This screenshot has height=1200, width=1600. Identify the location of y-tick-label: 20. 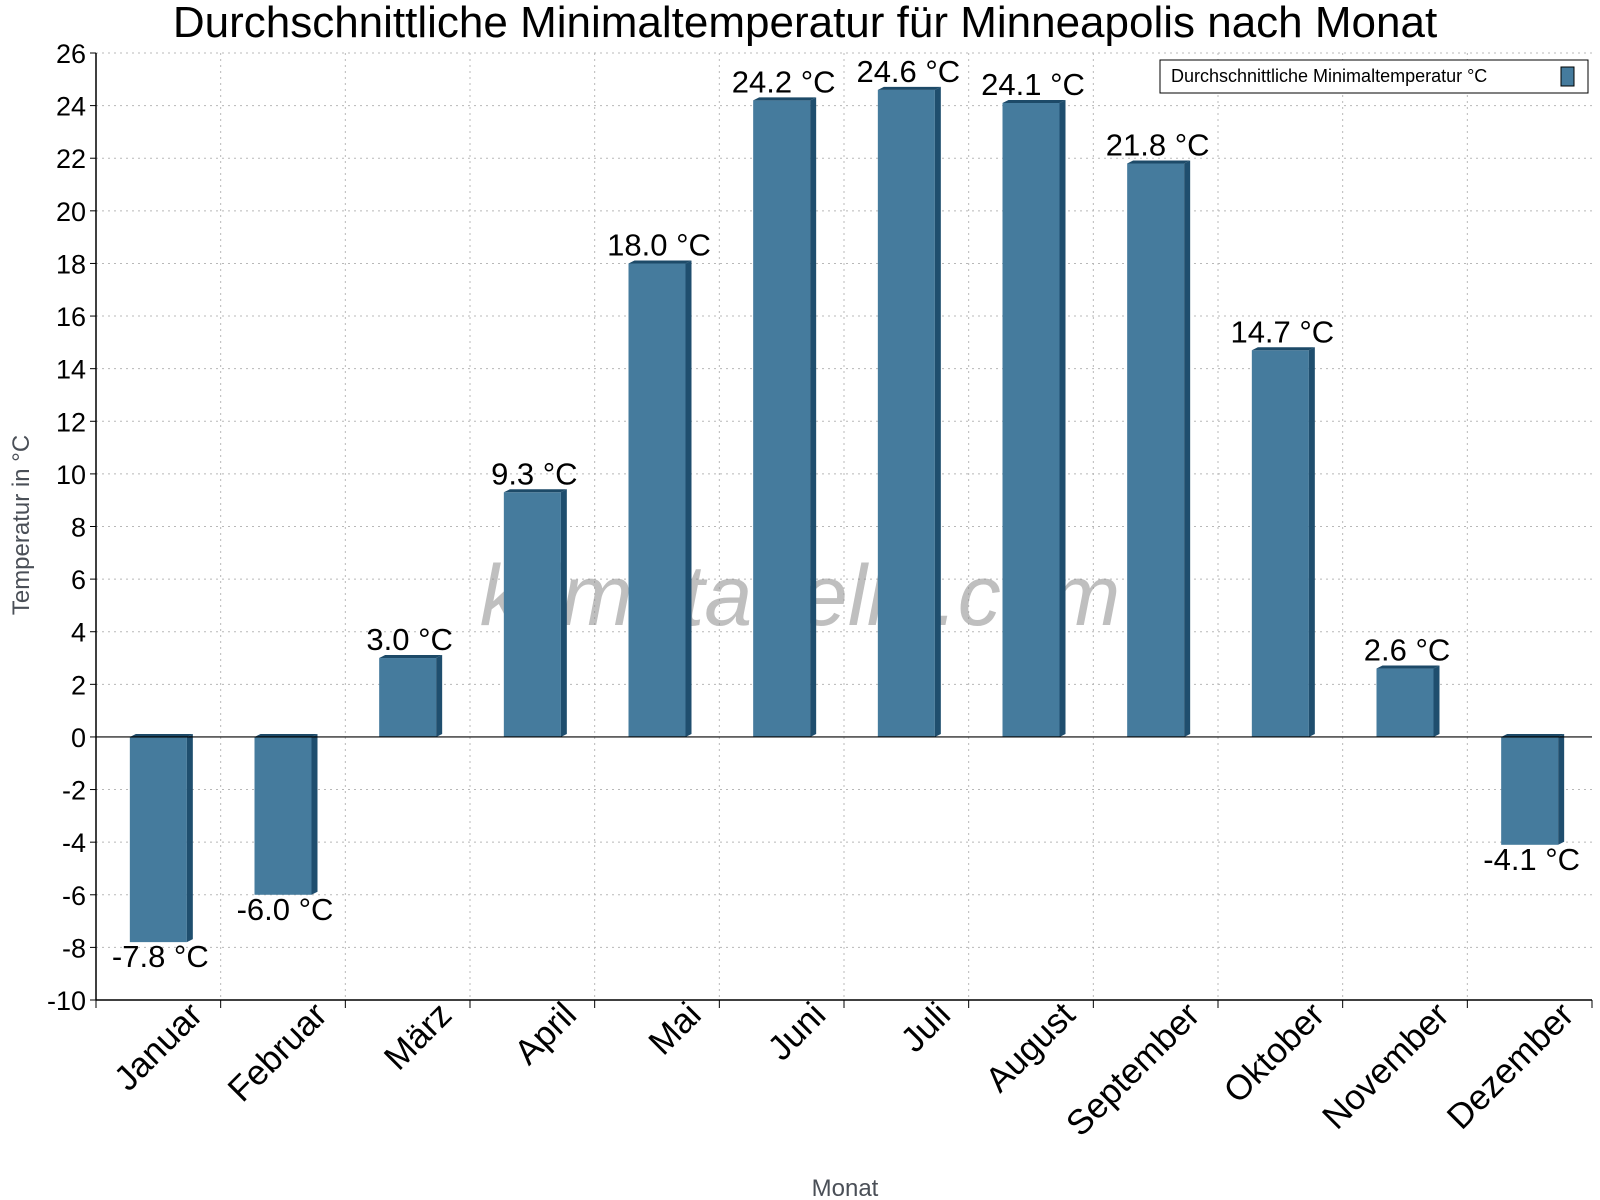
(71, 212).